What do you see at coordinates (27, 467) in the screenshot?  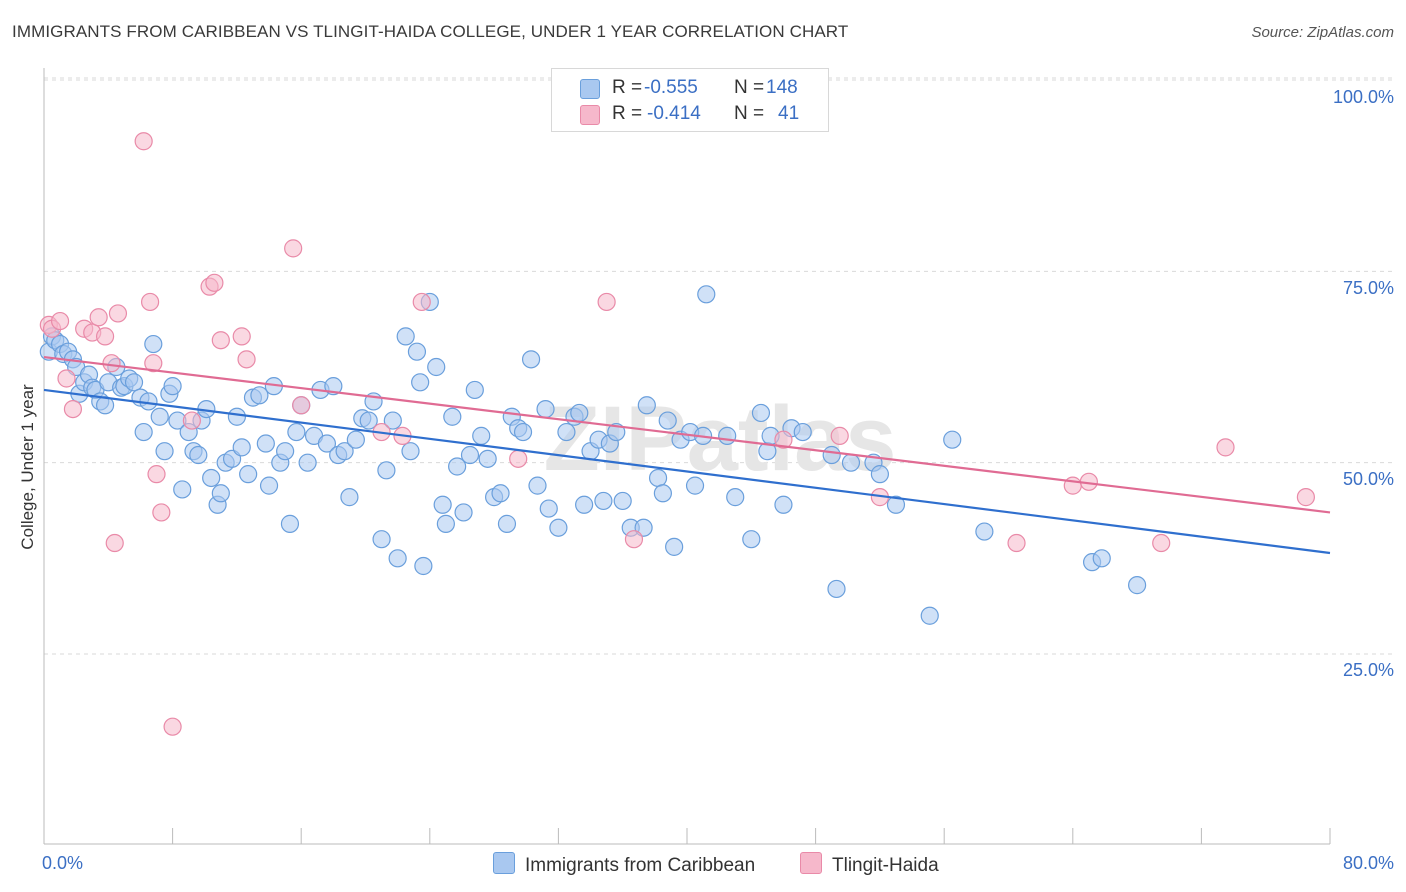 I see `y-axis-label: College, Under 1 year` at bounding box center [27, 467].